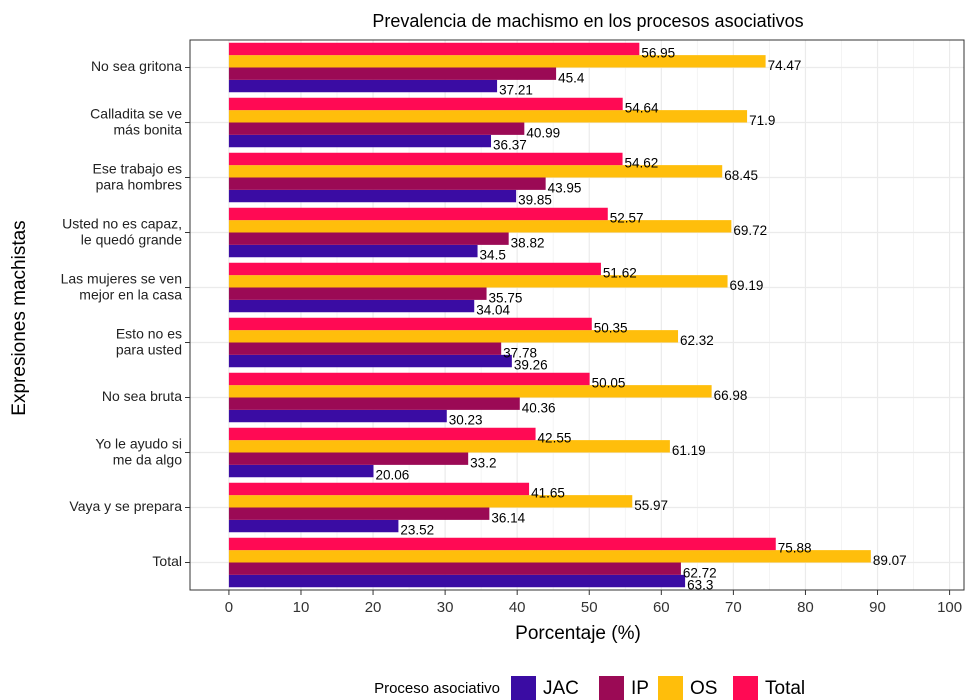 The image size is (977, 700). I want to click on y-axis-title: Expresiones machistas, so click(19, 317).